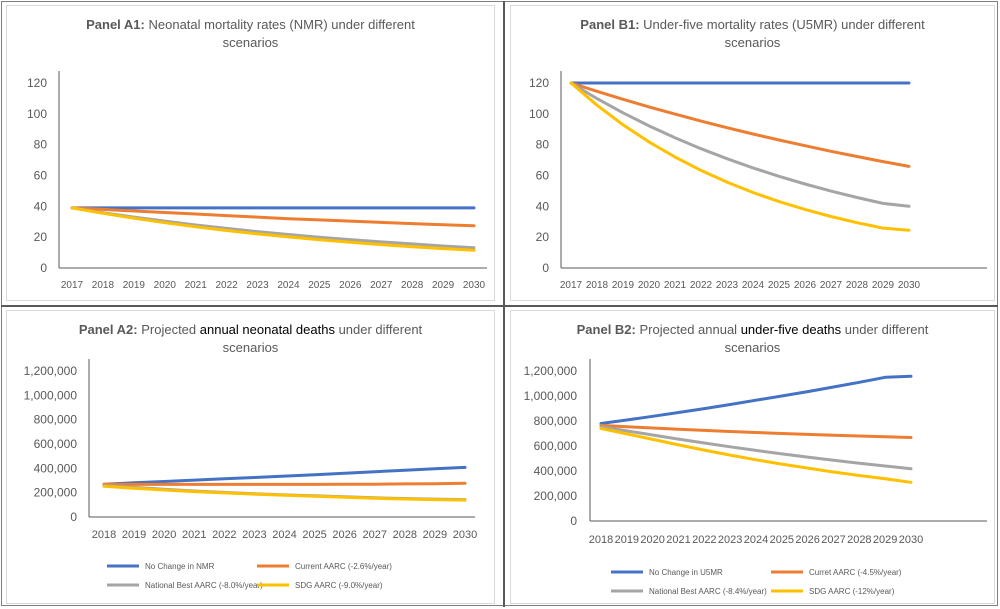 Image resolution: width=1000 pixels, height=609 pixels. What do you see at coordinates (51, 371) in the screenshot?
I see `y-tick-label: 1,200,000` at bounding box center [51, 371].